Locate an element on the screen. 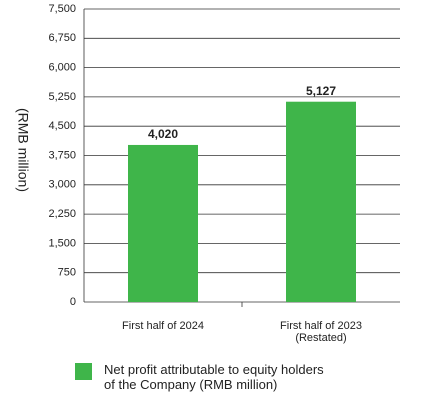  y-tick-label: 0 is located at coordinates (73, 302).